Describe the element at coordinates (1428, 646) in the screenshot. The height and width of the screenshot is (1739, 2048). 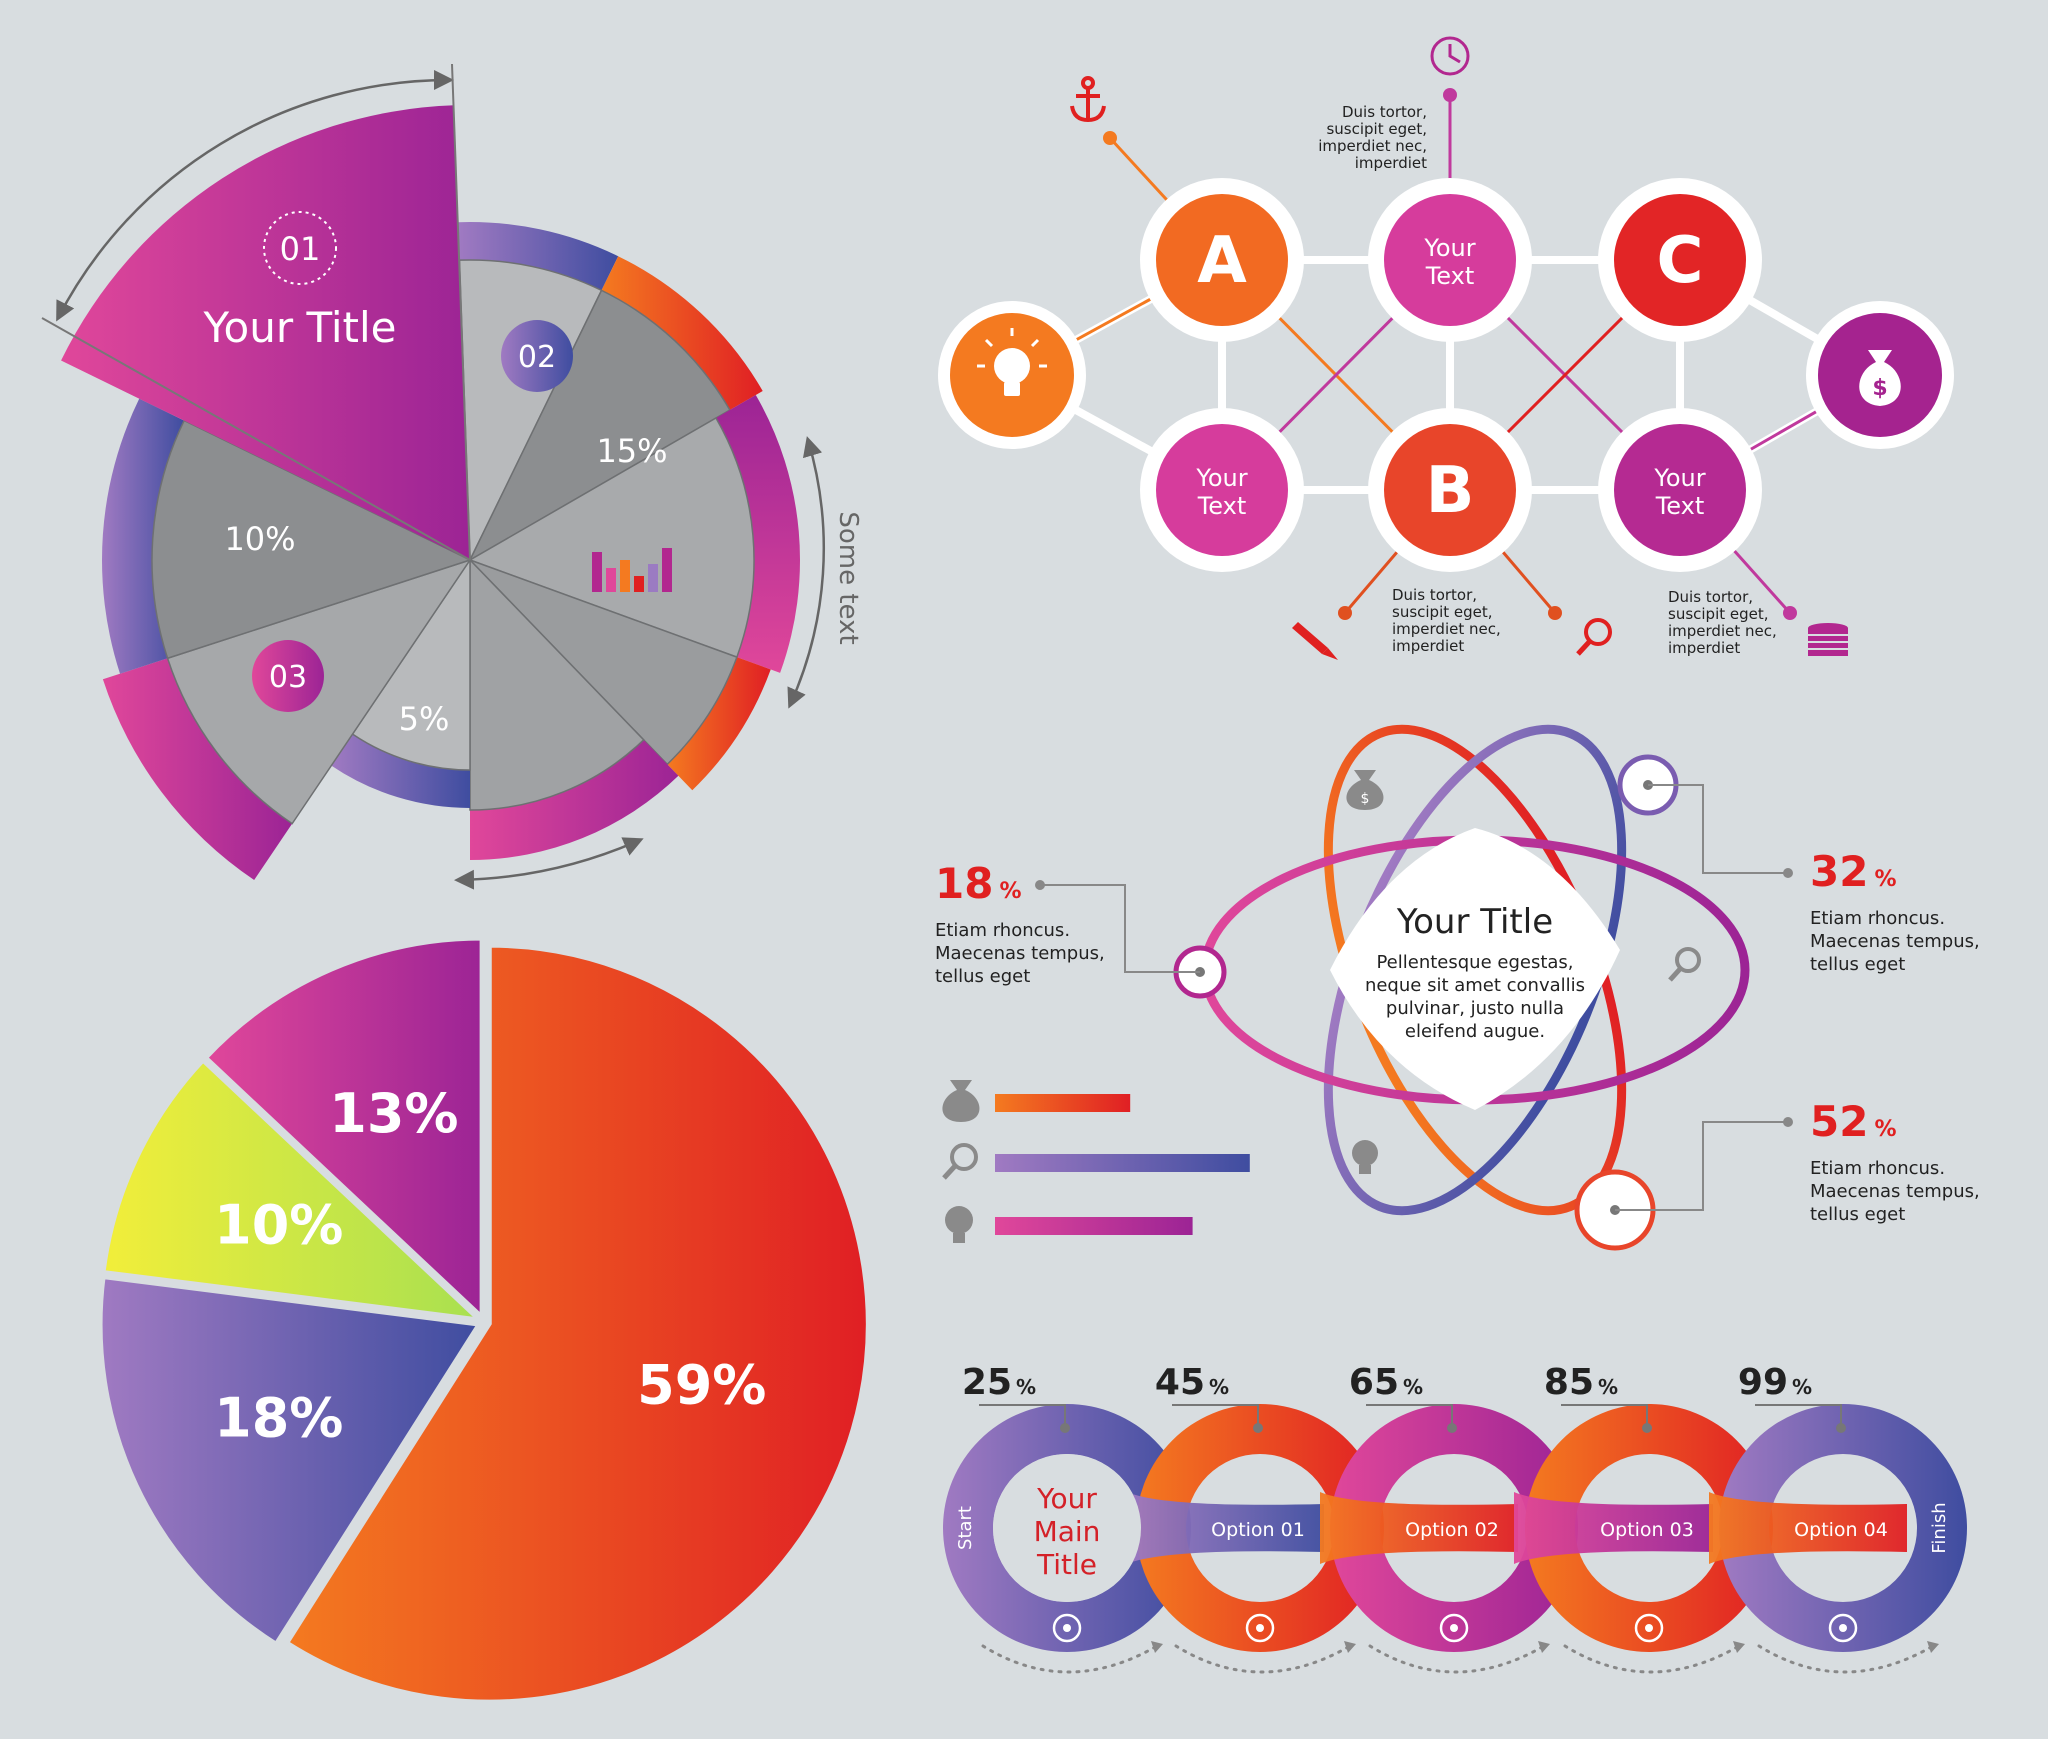
I see `note-b-line-4: imperdiet` at that location.